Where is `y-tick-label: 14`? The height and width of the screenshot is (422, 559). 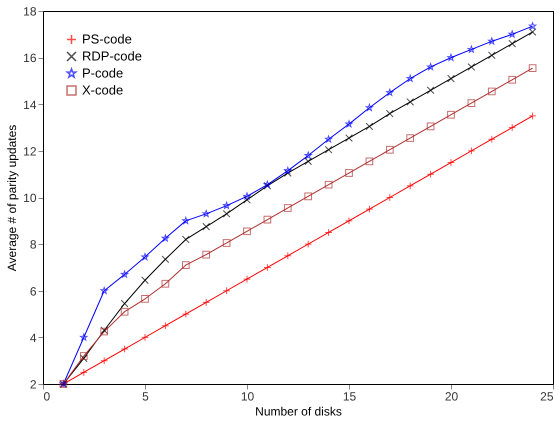 y-tick-label: 14 is located at coordinates (30, 105).